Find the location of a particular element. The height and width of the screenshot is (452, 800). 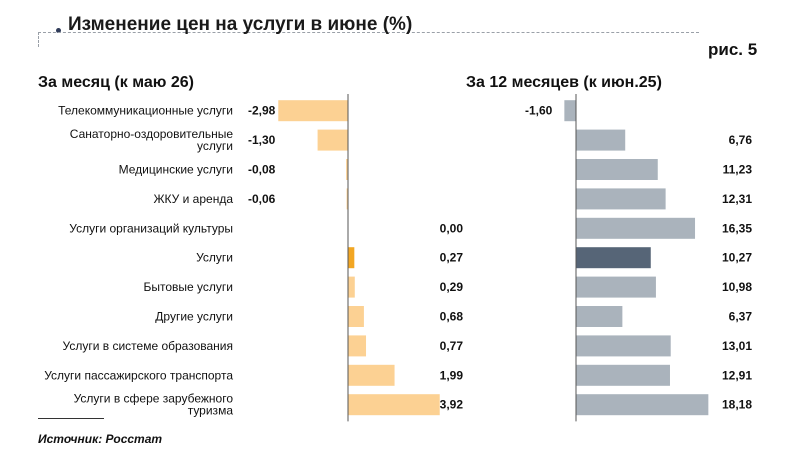

panel-title-month: За месяц (к маю 26) is located at coordinates (116, 82).